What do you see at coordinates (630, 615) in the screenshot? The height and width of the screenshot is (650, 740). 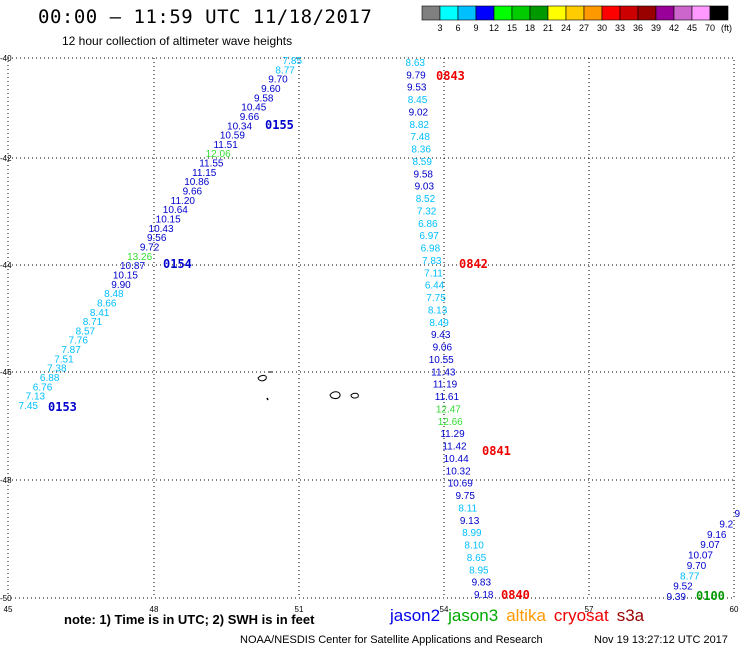 I see `legend-satellite-s3a: s3a` at bounding box center [630, 615].